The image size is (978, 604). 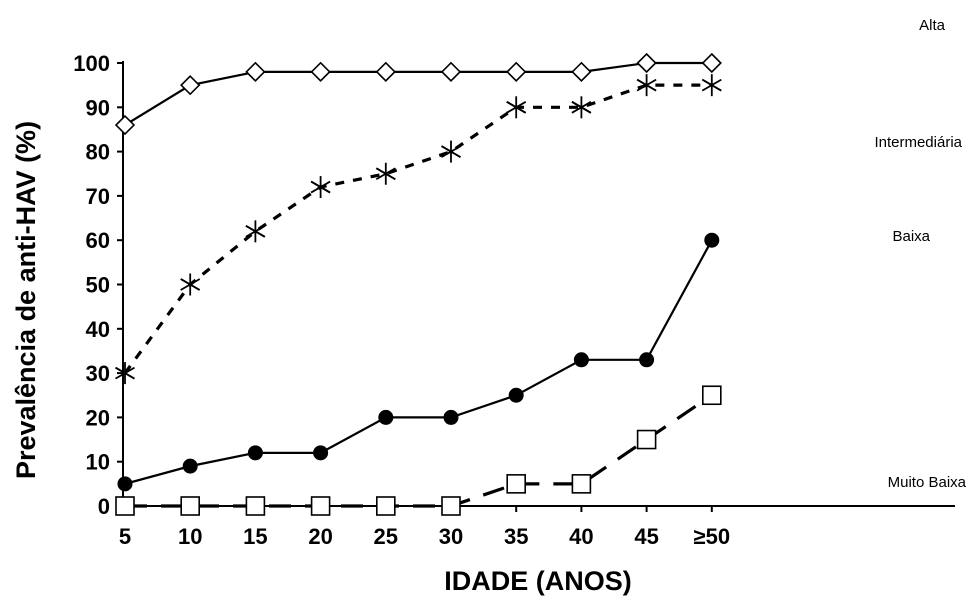 I want to click on series-labels: Alta Intermediária Baixa Muito Baixa, so click(x=920, y=254).